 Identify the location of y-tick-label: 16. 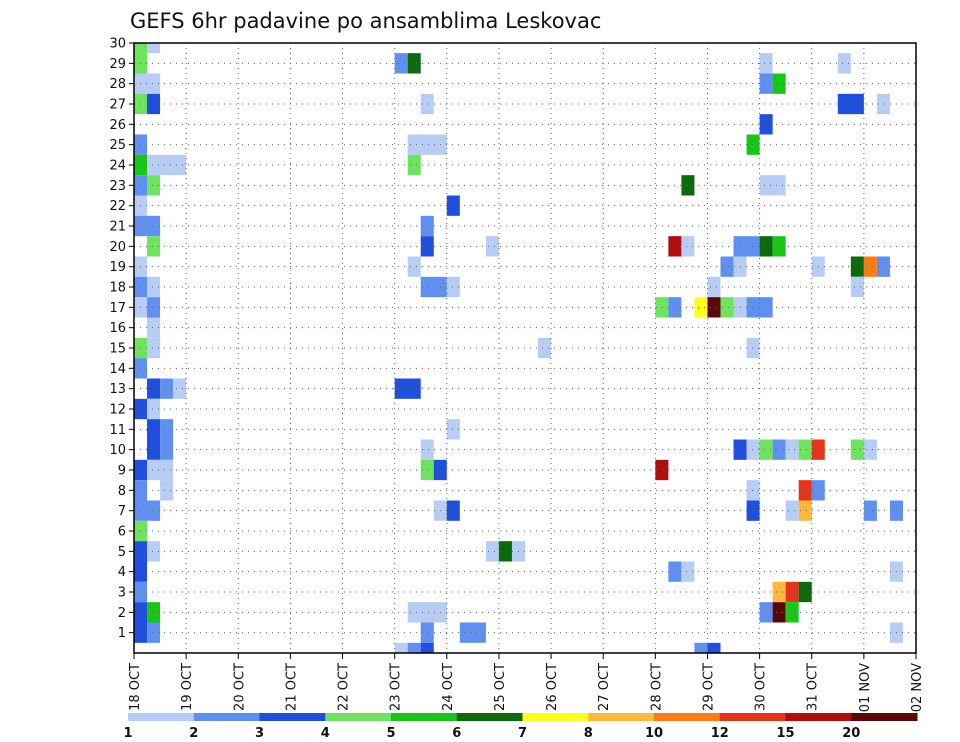
(117, 328).